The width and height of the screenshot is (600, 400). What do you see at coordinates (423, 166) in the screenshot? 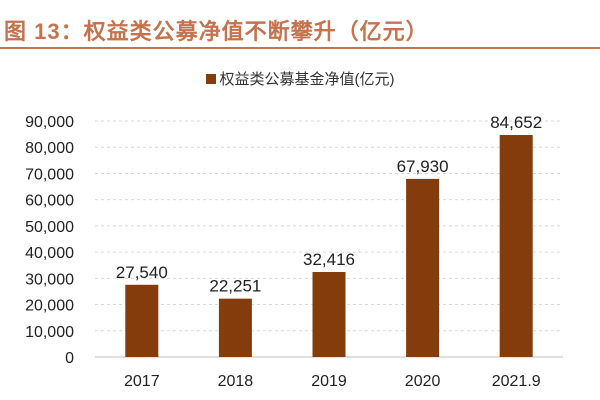
I see `data-label: 67,930` at bounding box center [423, 166].